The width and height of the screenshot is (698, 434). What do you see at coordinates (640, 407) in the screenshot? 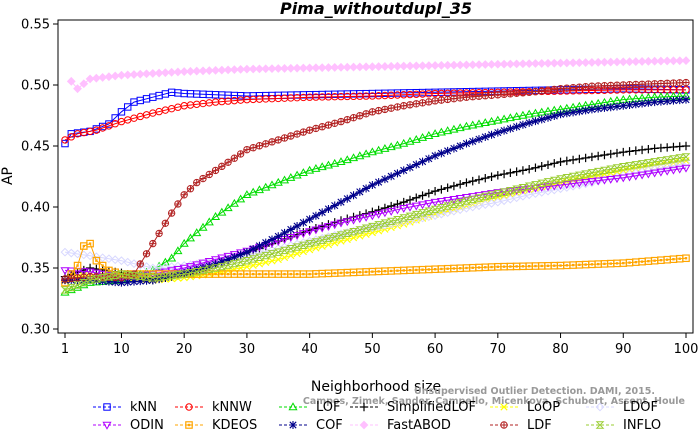
I see `legend-label: LDOF` at bounding box center [640, 407].